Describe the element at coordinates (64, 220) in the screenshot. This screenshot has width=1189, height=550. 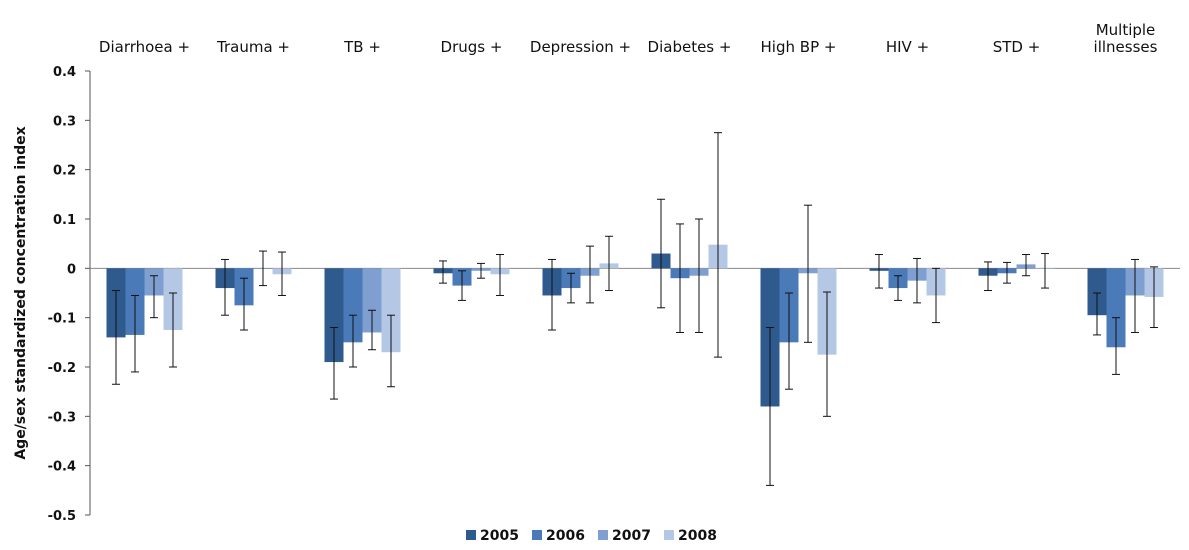
I see `y-tick-label: 0.1` at that location.